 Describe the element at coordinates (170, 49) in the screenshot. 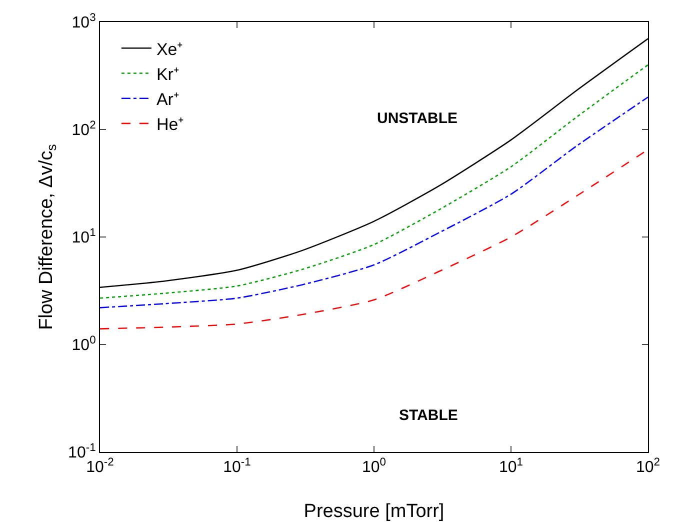

I see `legend-label: Xe⁺` at that location.